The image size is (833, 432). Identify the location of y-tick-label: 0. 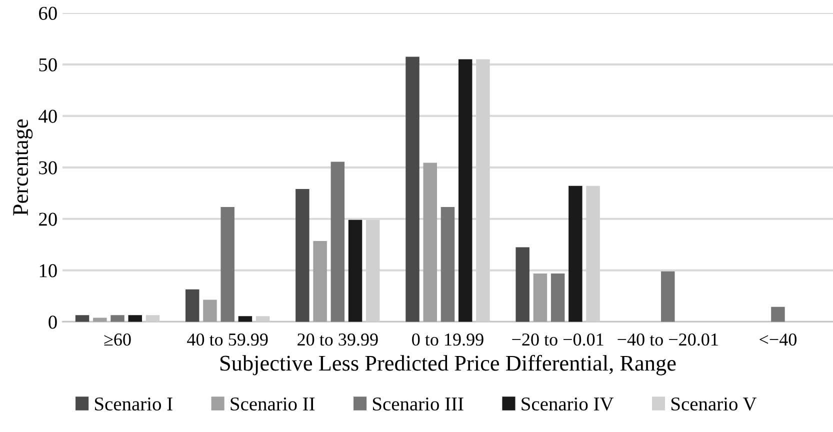
(52, 322).